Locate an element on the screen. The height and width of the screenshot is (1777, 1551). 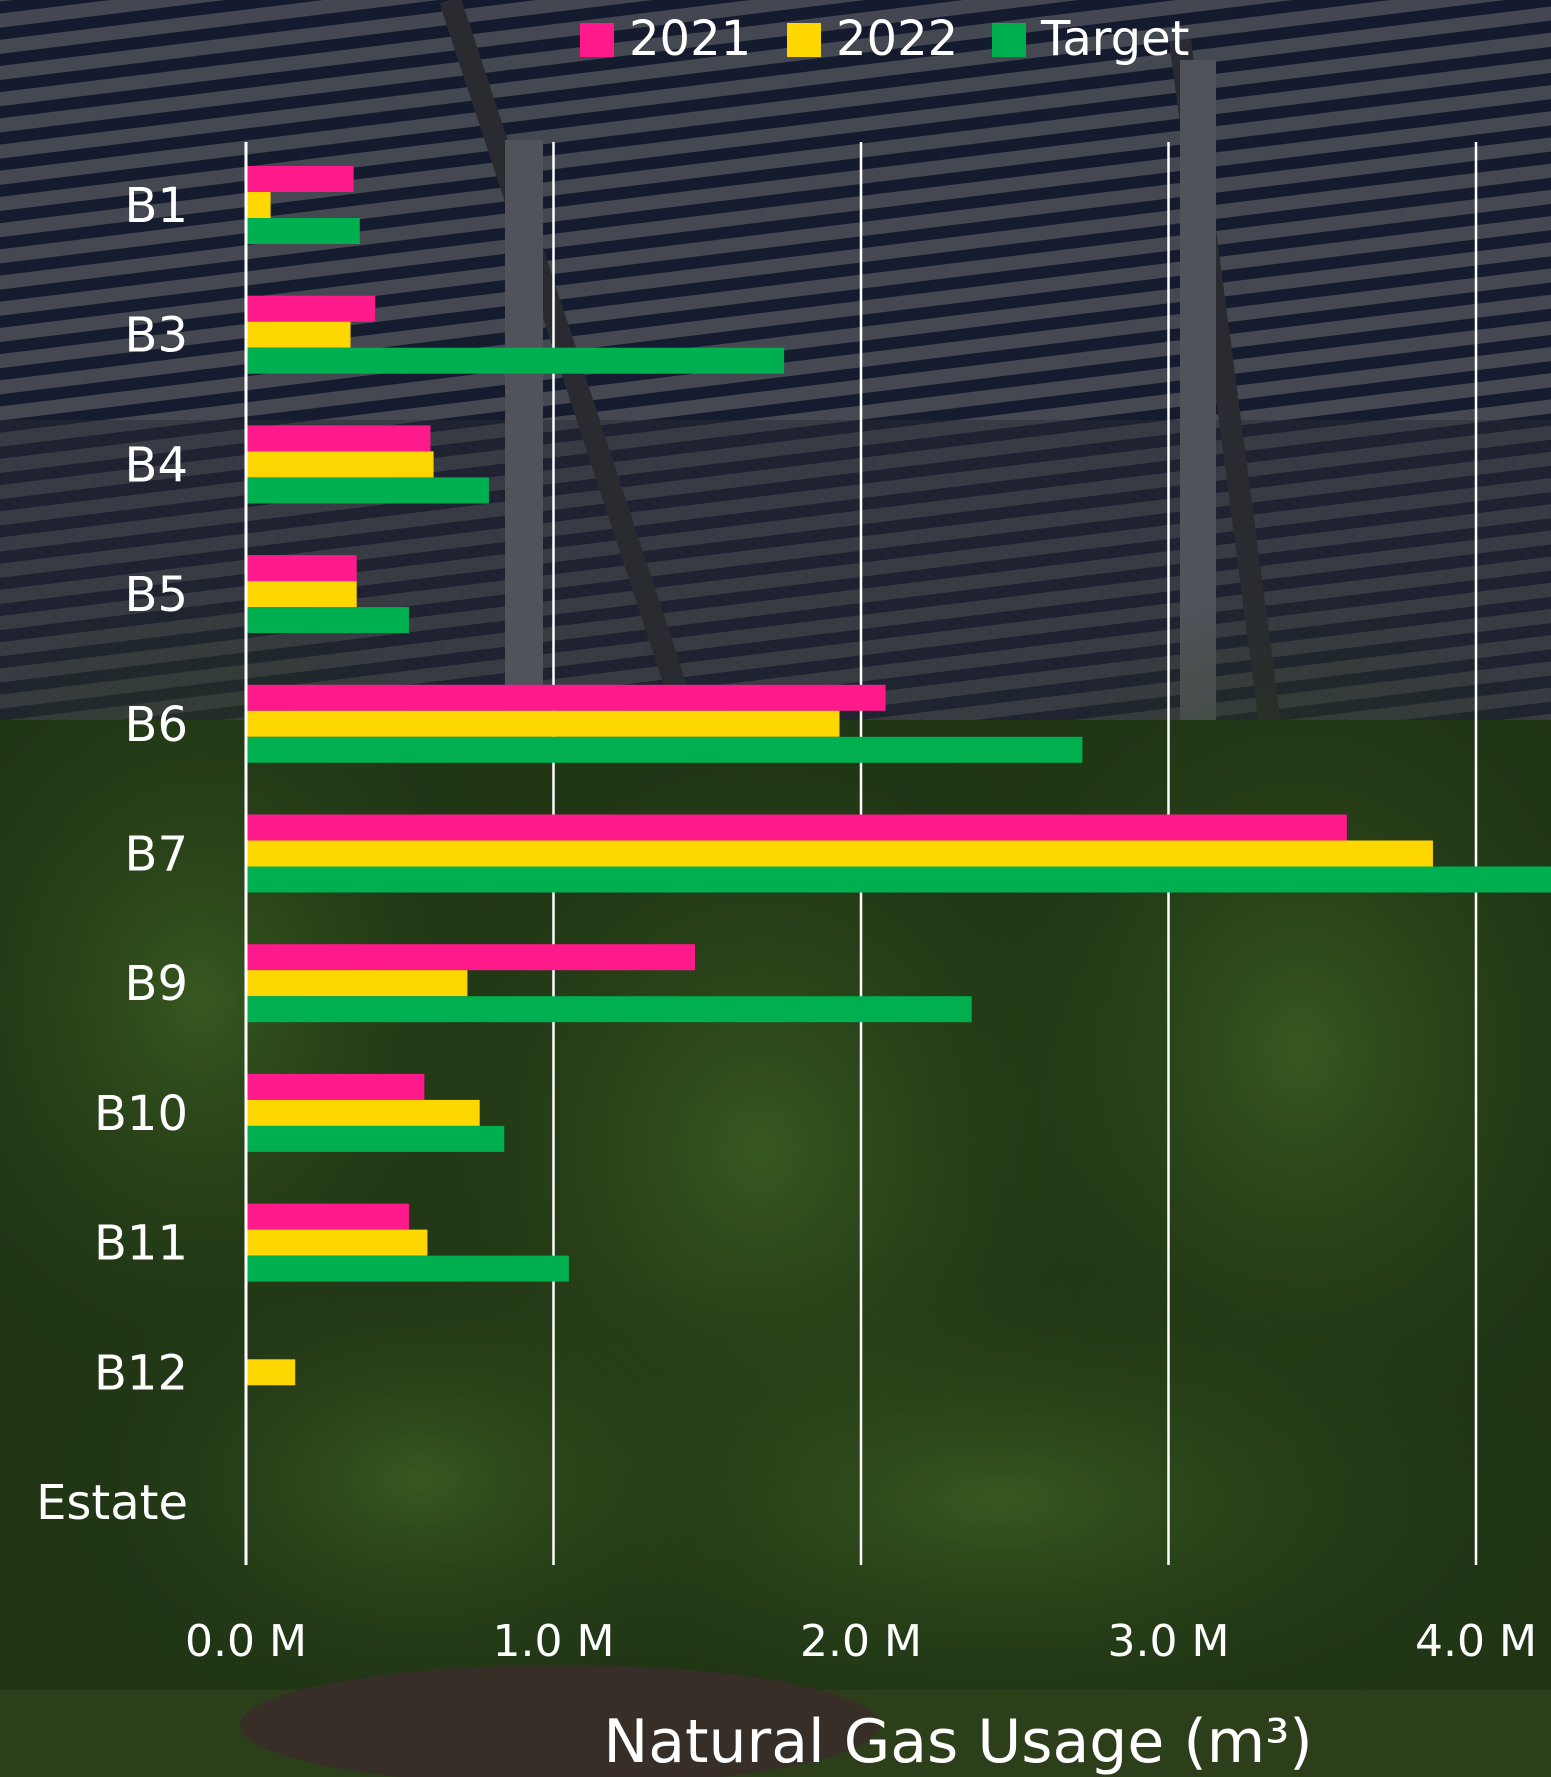
x-tick-label: 3.0 M is located at coordinates (1169, 1641).